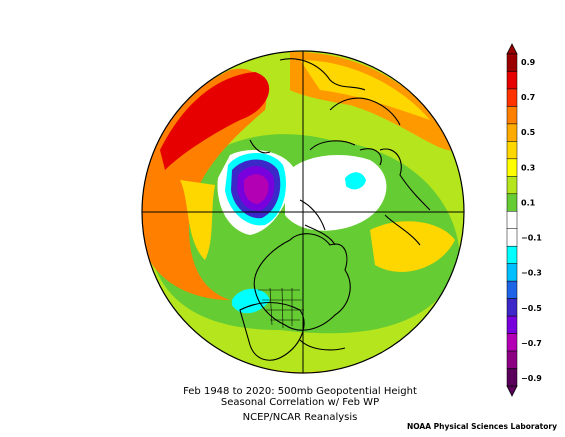 The width and height of the screenshot is (565, 437). Describe the element at coordinates (512, 49) in the screenshot. I see `colorbar-top-arrow` at that location.